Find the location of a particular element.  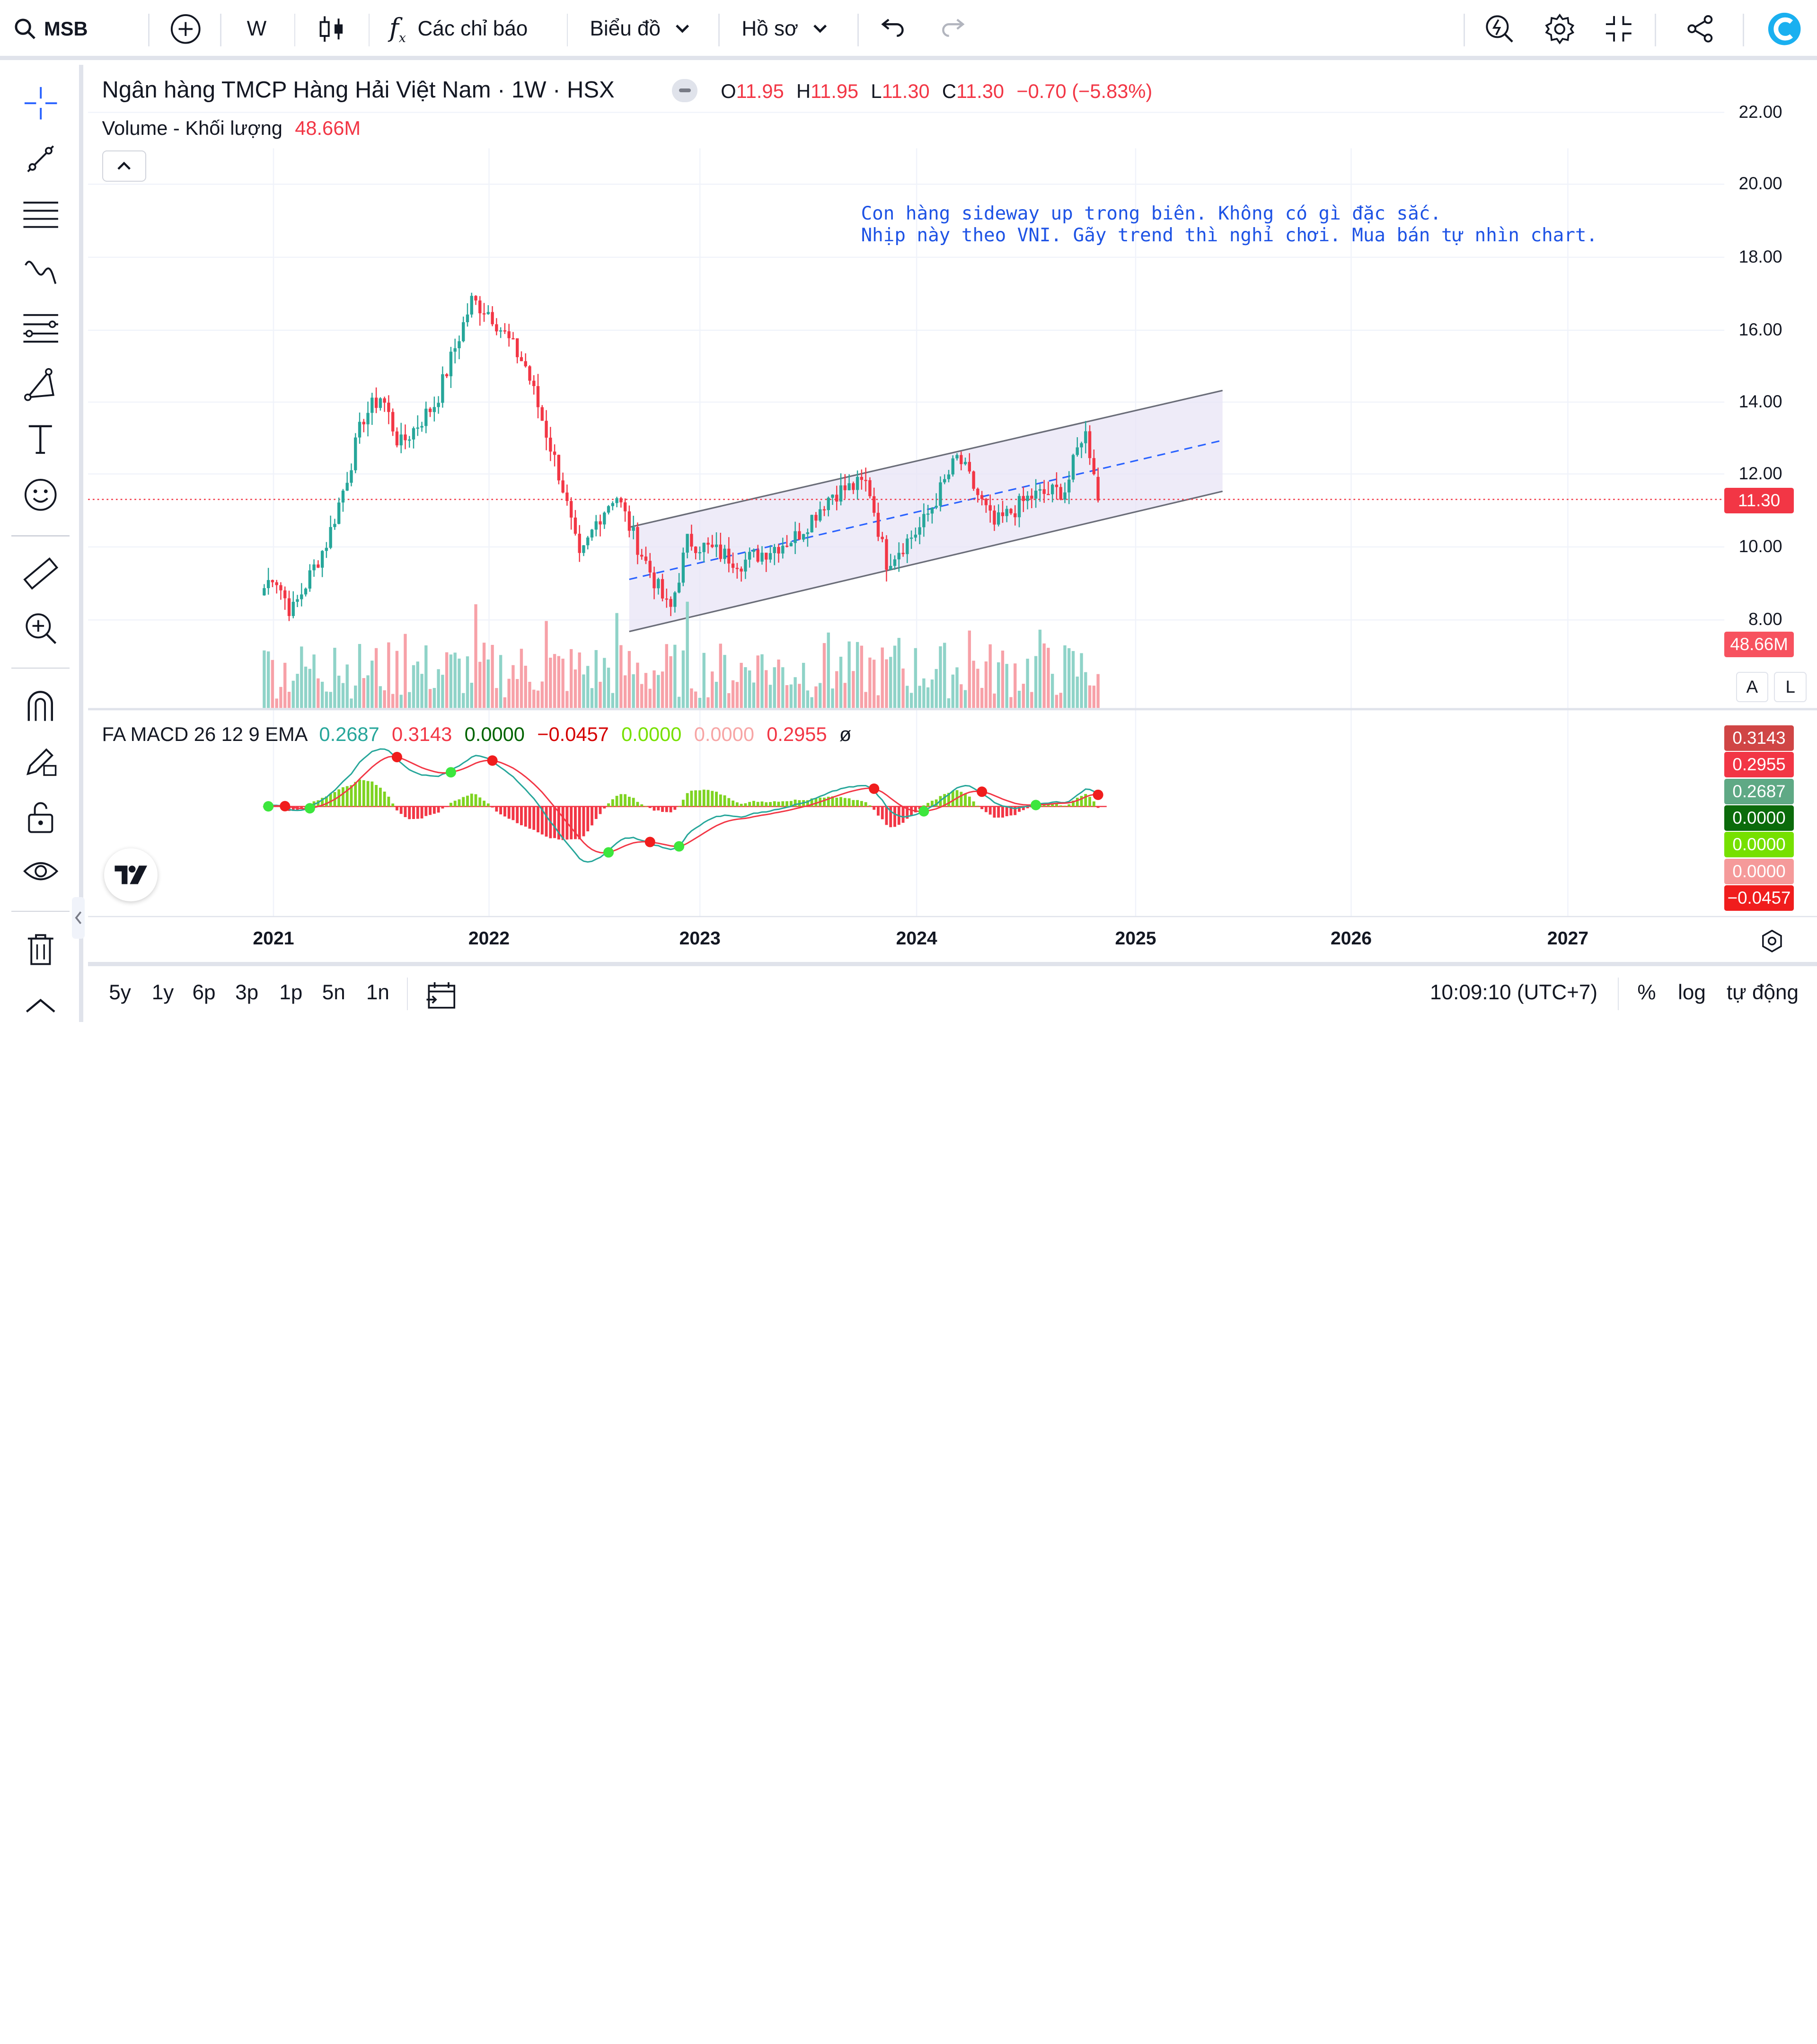

magnet-tool is located at coordinates (40, 705).